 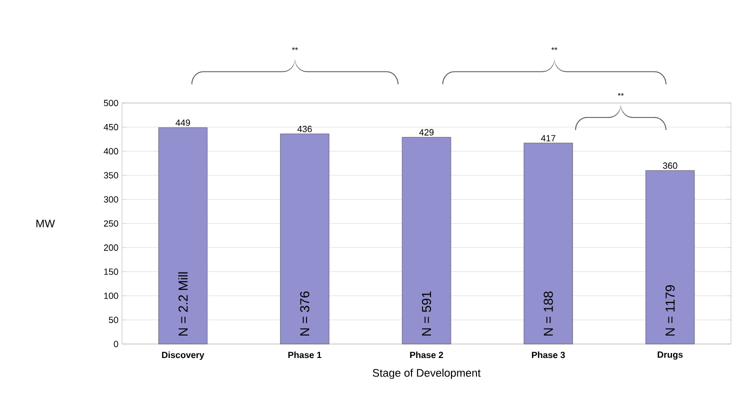 I want to click on y-tick-label: 0, so click(x=116, y=344).